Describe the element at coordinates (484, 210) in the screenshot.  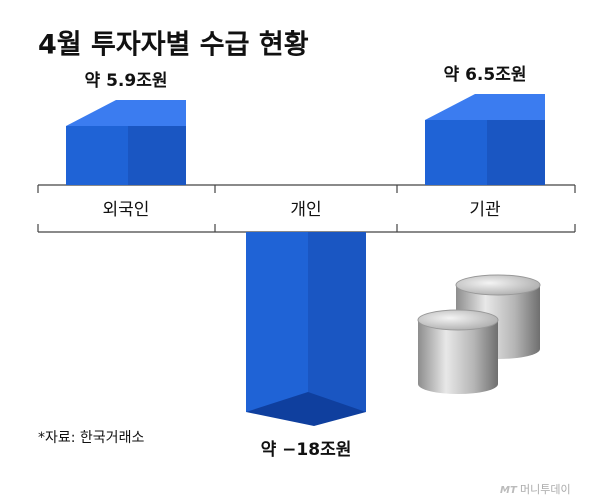
I see `x-tick-label: 기관` at that location.